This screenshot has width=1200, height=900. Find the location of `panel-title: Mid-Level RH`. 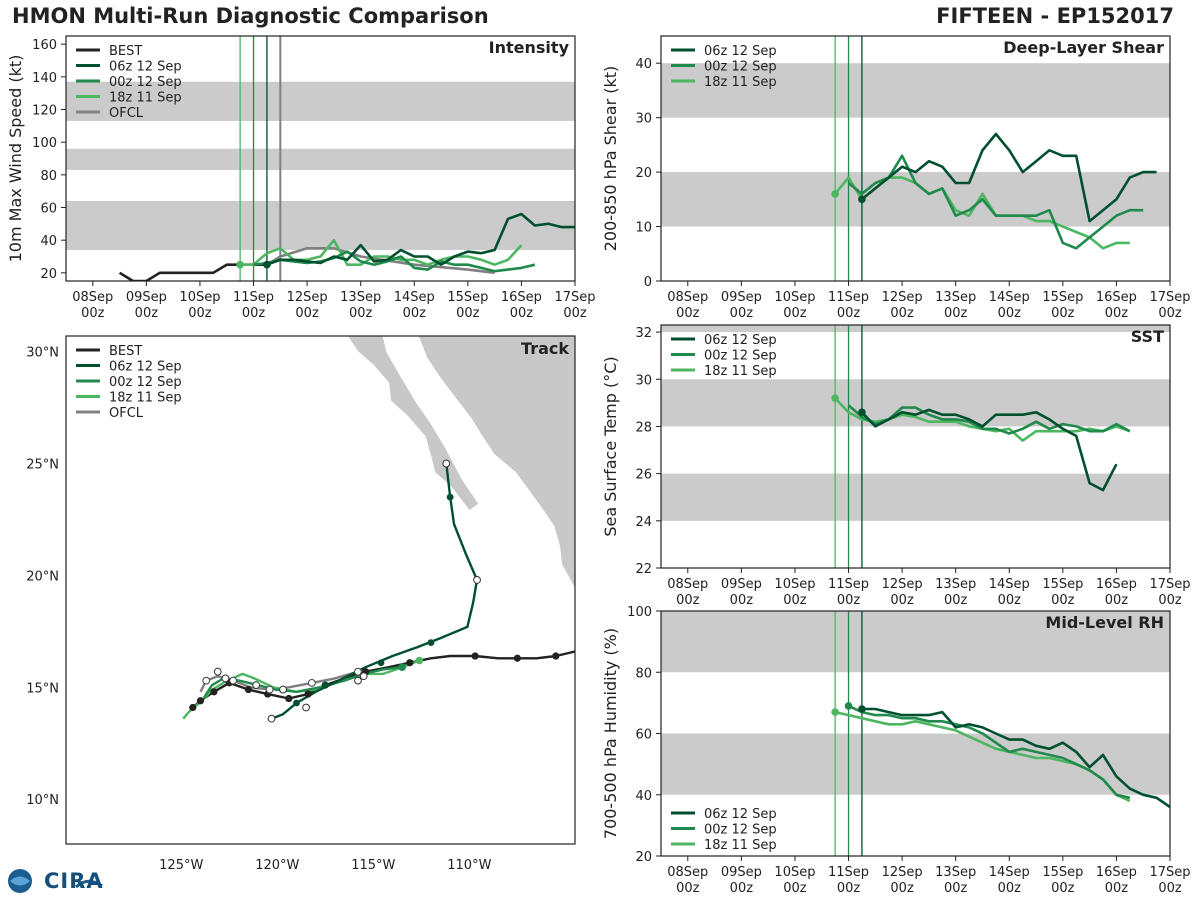

panel-title: Mid-Level RH is located at coordinates (1104, 622).